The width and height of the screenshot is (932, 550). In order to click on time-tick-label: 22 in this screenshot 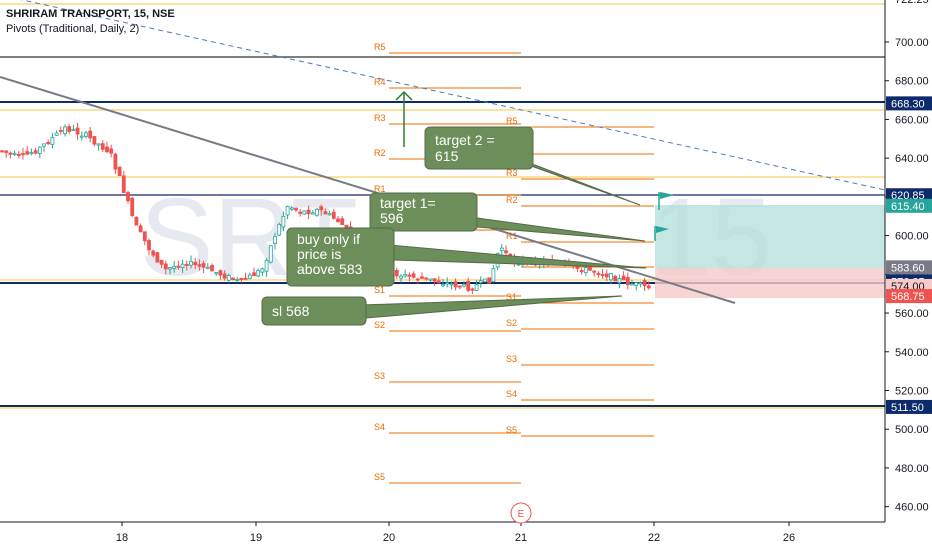, I will do `click(654, 538)`.